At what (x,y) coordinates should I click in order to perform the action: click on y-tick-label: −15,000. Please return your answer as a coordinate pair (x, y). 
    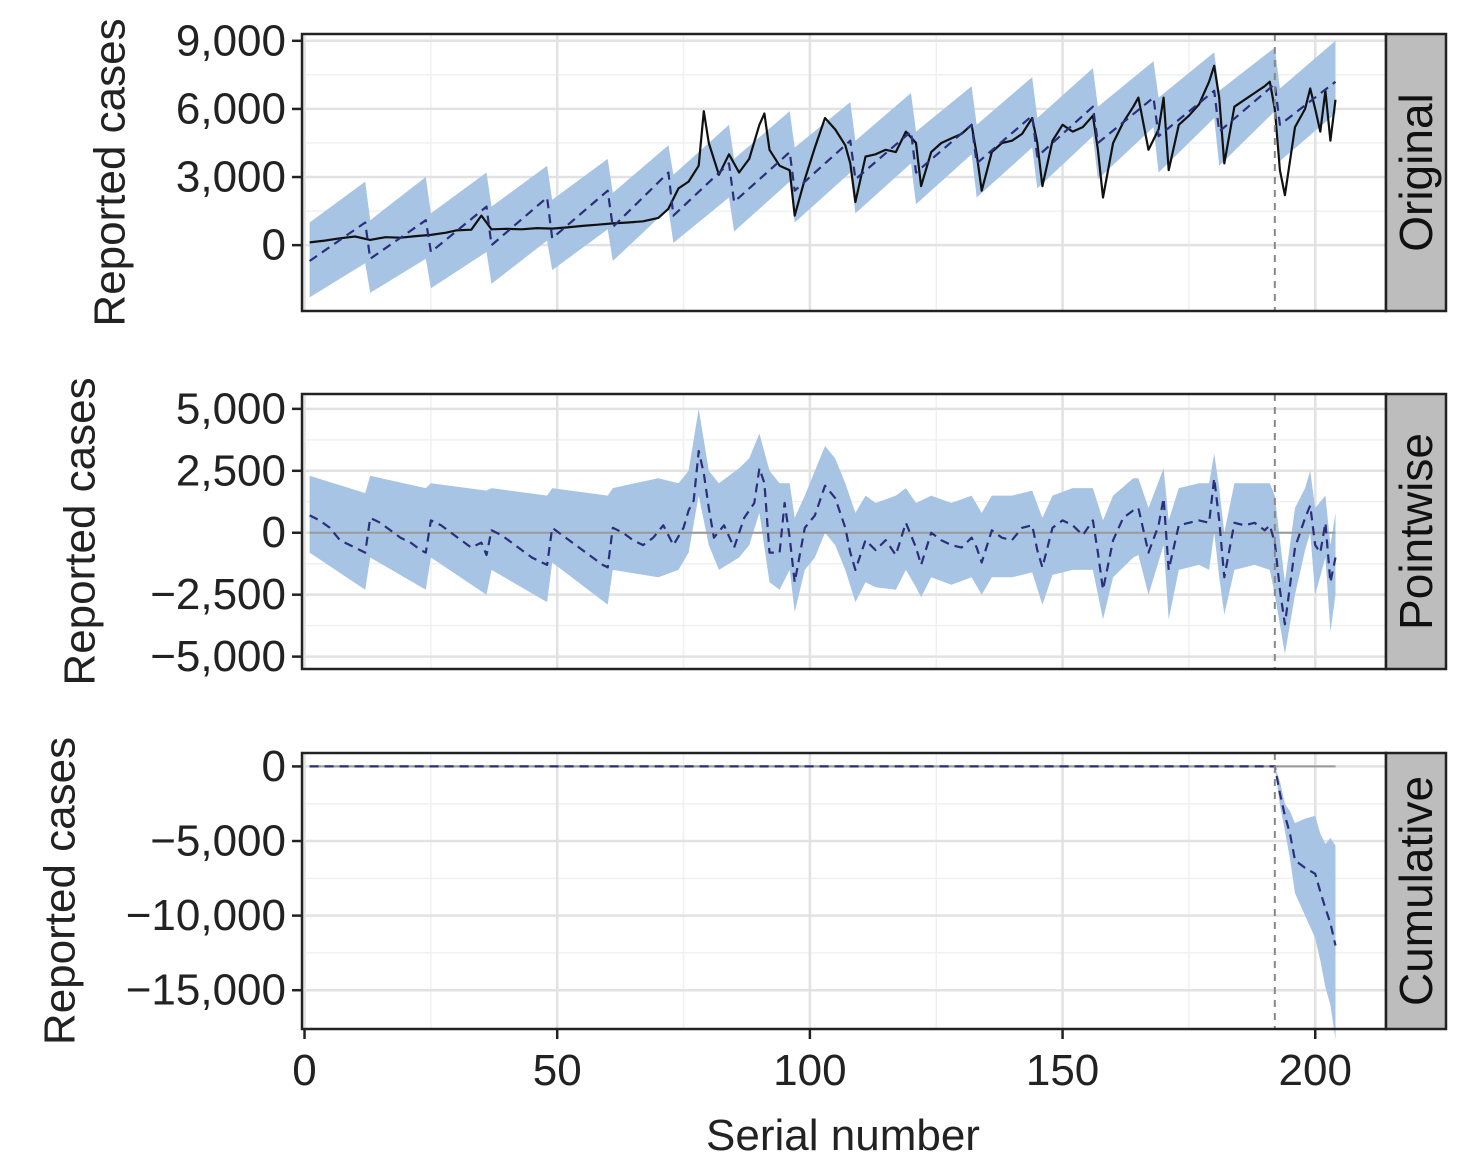
    Looking at the image, I should click on (206, 990).